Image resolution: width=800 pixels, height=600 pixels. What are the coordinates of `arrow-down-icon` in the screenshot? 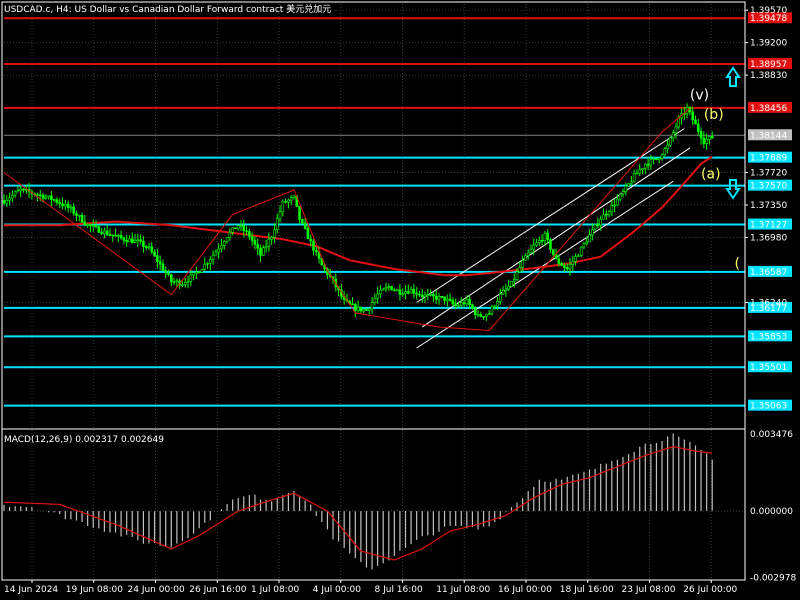 It's located at (733, 189).